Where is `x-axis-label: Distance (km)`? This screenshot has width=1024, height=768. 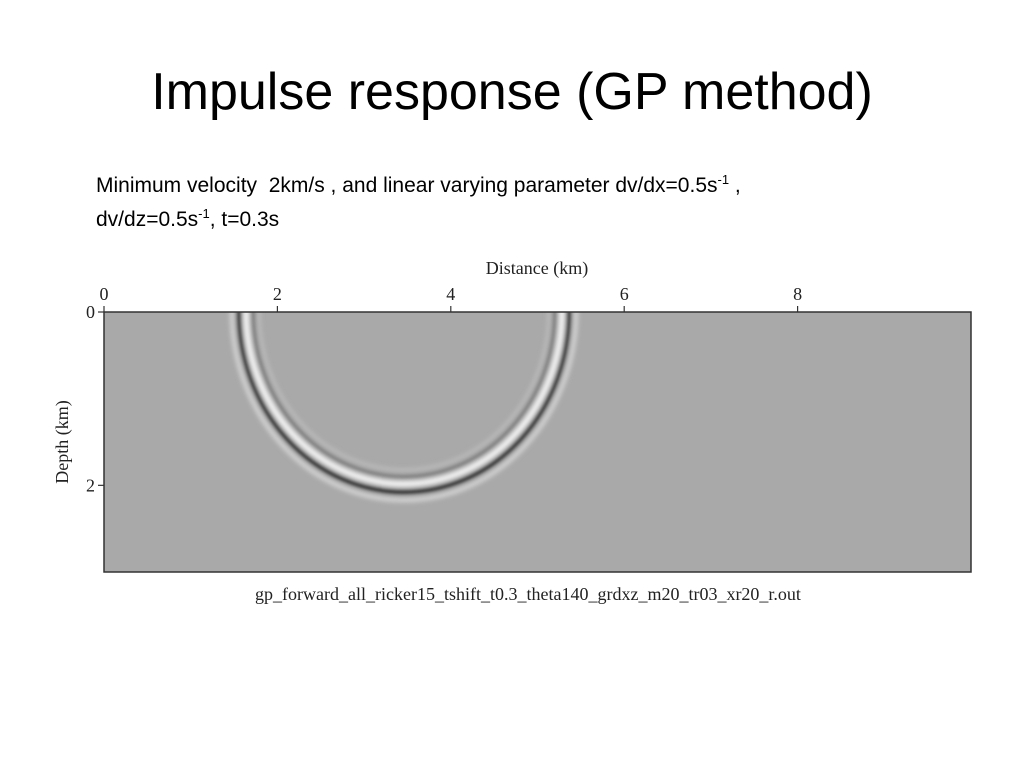
x-axis-label: Distance (km) is located at coordinates (537, 268).